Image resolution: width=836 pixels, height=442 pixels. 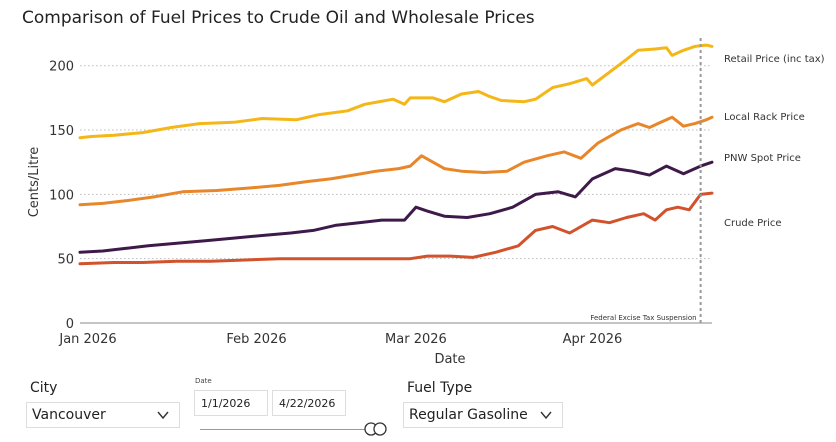 What do you see at coordinates (753, 223) in the screenshot?
I see `series-label: Crude Price` at bounding box center [753, 223].